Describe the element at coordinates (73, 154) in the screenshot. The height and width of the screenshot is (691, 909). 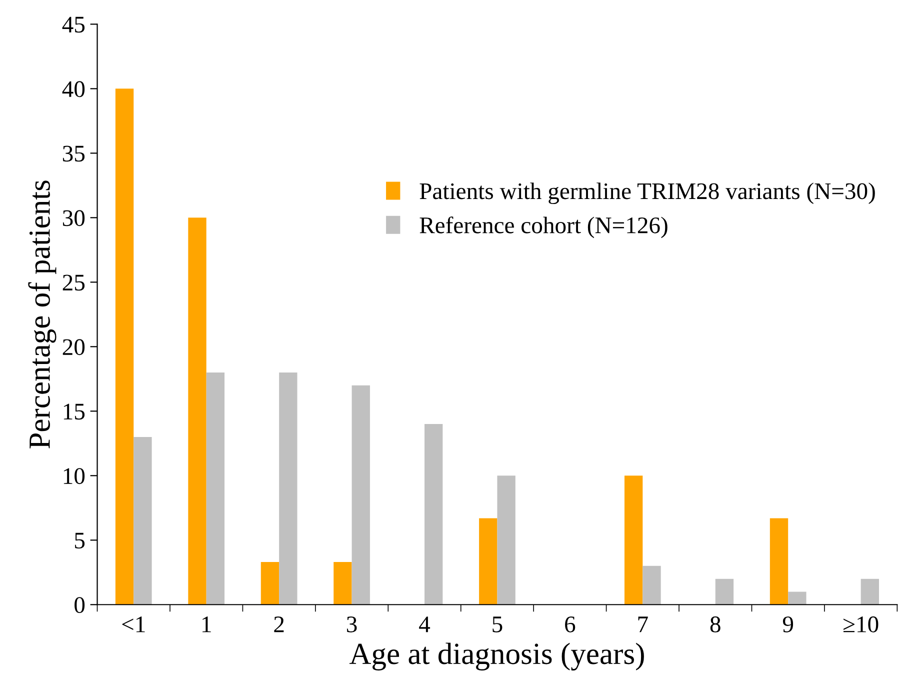
I see `y-tick-label: 35` at that location.